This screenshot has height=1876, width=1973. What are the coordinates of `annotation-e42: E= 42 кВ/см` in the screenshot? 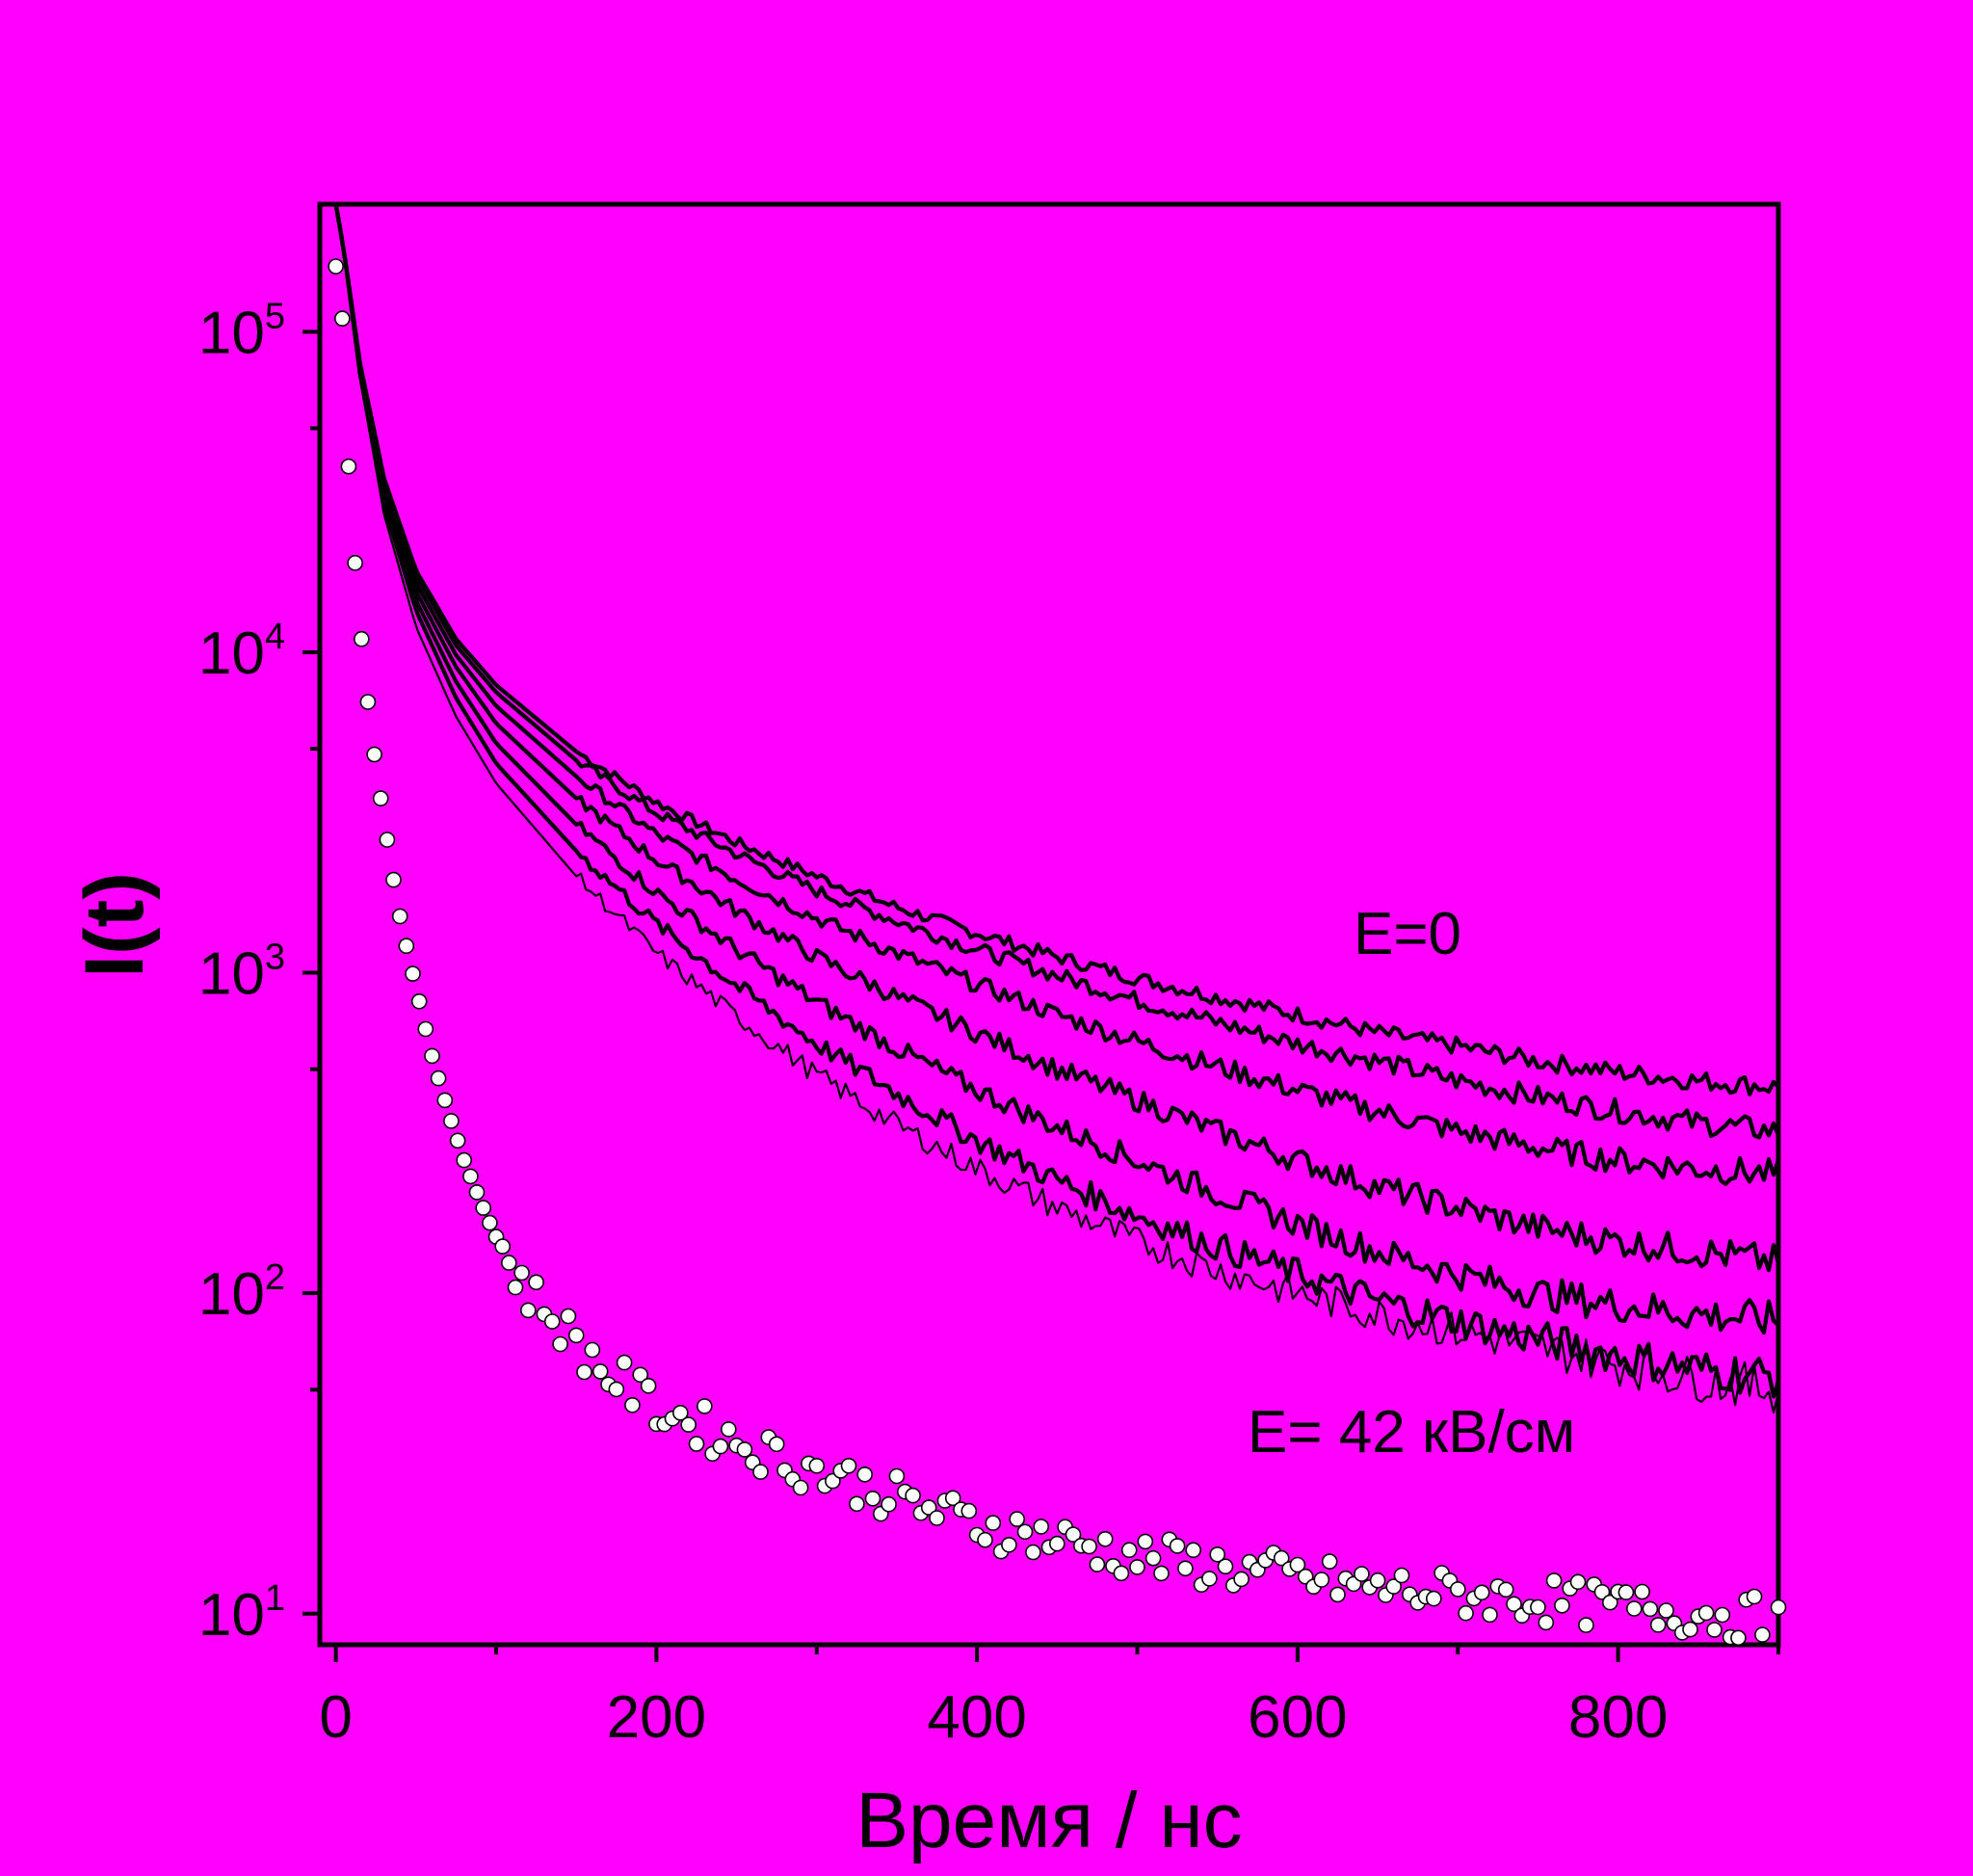 It's located at (1411, 1432).